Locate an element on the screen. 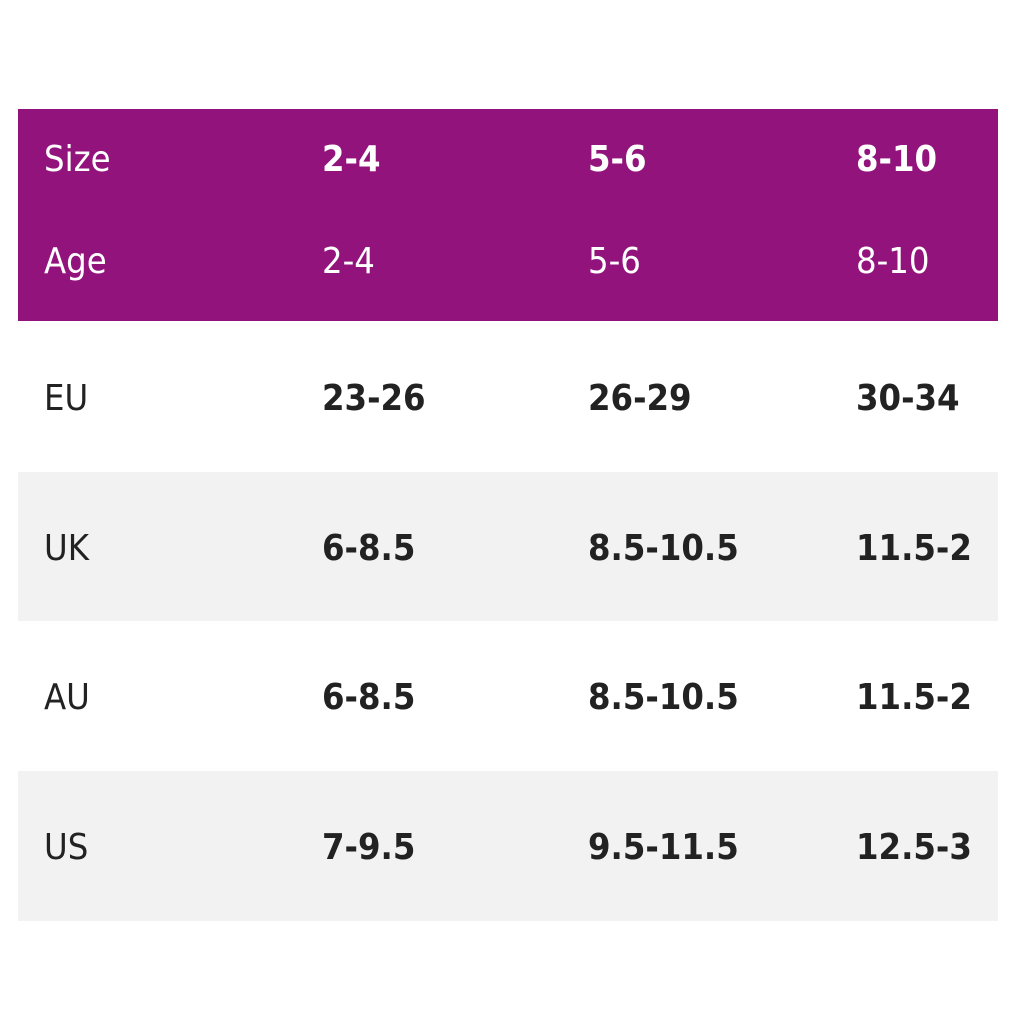 The width and height of the screenshot is (1024, 1024). row-label: UK is located at coordinates (66, 548).